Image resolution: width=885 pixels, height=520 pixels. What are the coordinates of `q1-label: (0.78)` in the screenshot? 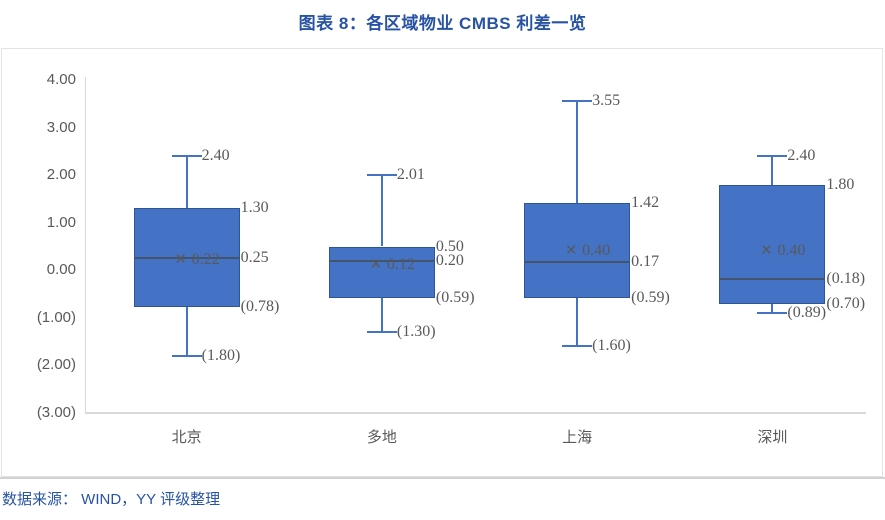 It's located at (260, 307).